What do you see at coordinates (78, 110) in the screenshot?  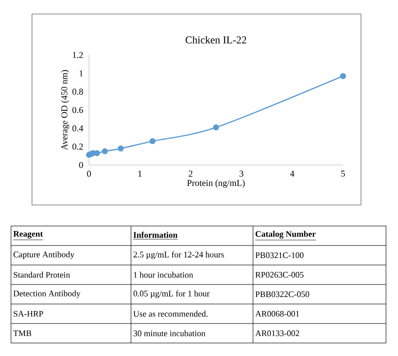 I see `y-tick-label: 0.6` at bounding box center [78, 110].